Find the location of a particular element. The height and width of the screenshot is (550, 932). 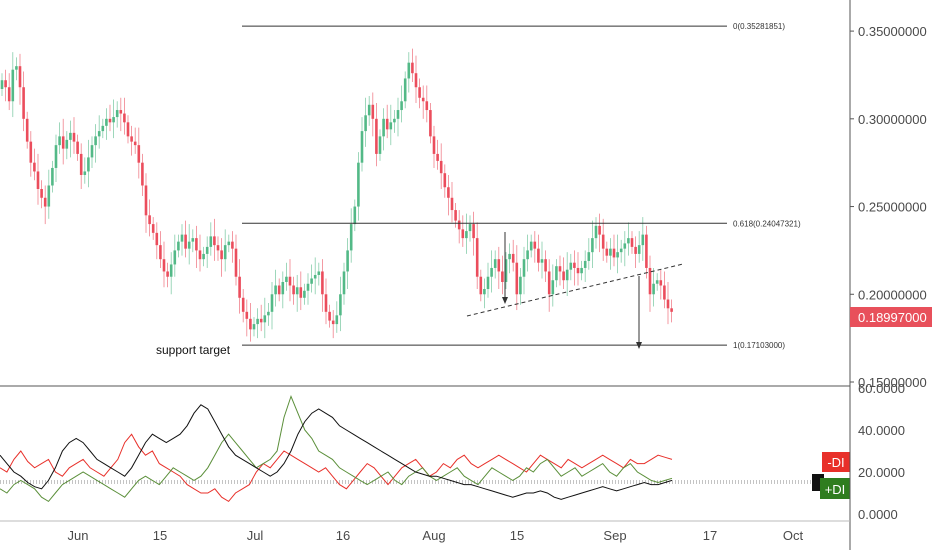

dmi-lines is located at coordinates (336, 448).